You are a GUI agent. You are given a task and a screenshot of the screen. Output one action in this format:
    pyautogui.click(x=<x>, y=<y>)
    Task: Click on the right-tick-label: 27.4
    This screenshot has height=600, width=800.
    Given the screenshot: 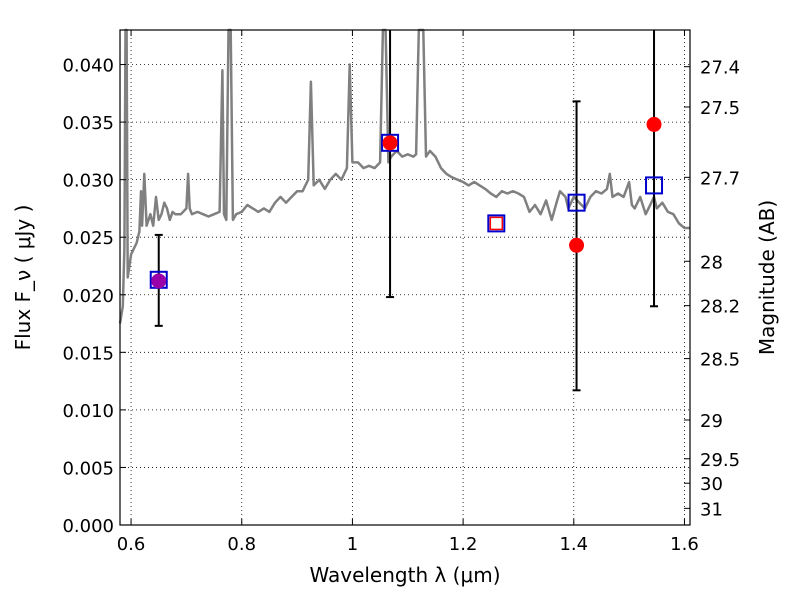 What is the action you would take?
    pyautogui.click(x=720, y=68)
    